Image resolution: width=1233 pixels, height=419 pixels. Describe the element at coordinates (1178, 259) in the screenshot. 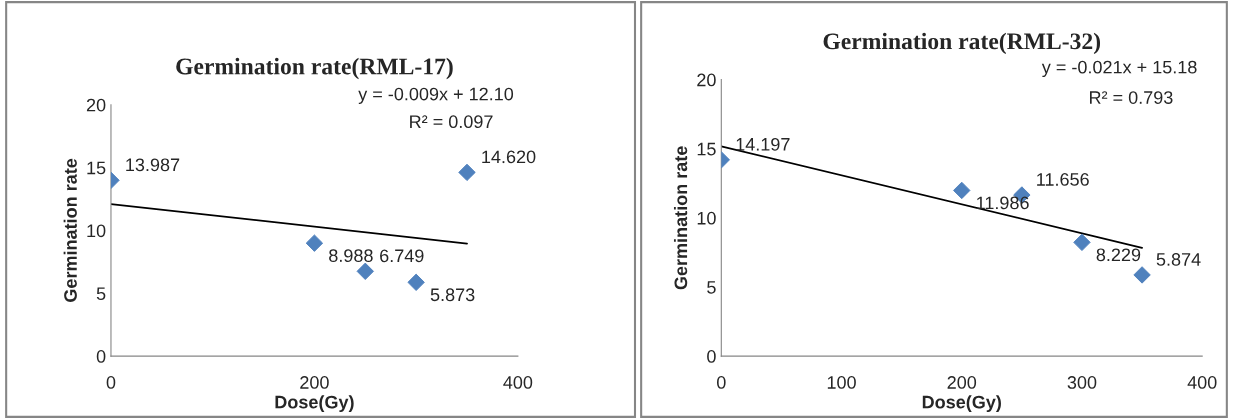

I see `data-label: 5.874` at that location.